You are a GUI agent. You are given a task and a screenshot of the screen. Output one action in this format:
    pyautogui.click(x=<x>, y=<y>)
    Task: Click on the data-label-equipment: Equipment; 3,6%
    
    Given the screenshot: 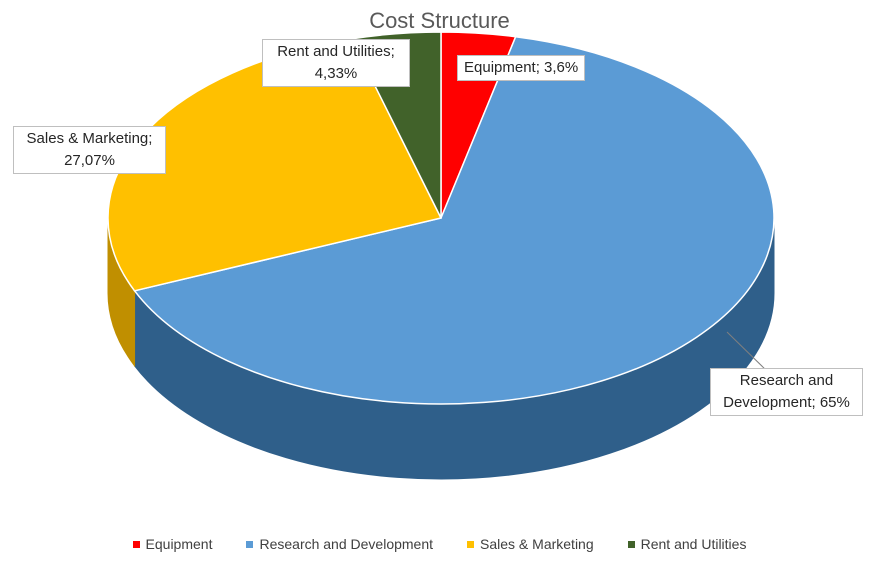 What is the action you would take?
    pyautogui.click(x=521, y=68)
    